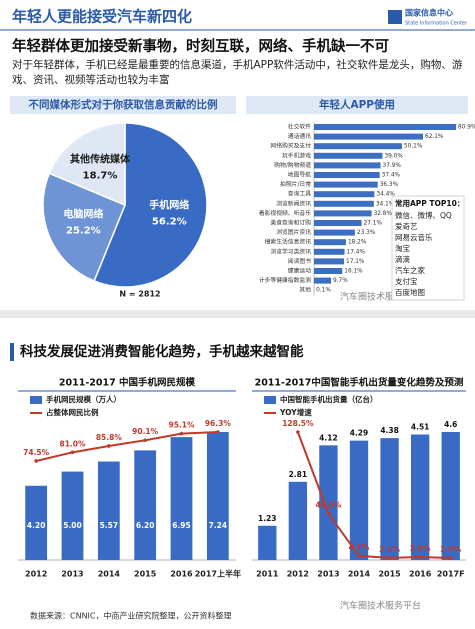 The height and width of the screenshot is (629, 475). What do you see at coordinates (353, 272) in the screenshot?
I see `value-label: 16.1%` at bounding box center [353, 272].